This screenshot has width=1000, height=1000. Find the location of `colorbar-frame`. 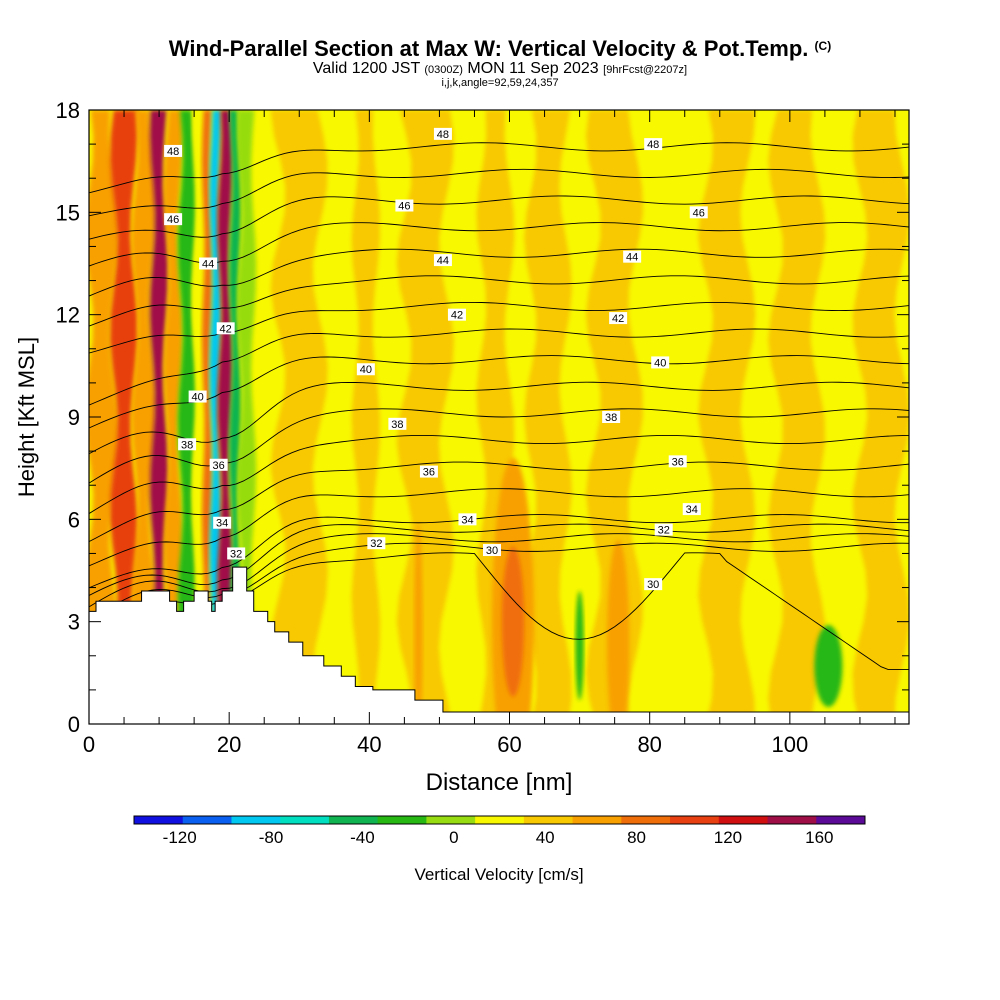

colorbar-frame is located at coordinates (499, 820).